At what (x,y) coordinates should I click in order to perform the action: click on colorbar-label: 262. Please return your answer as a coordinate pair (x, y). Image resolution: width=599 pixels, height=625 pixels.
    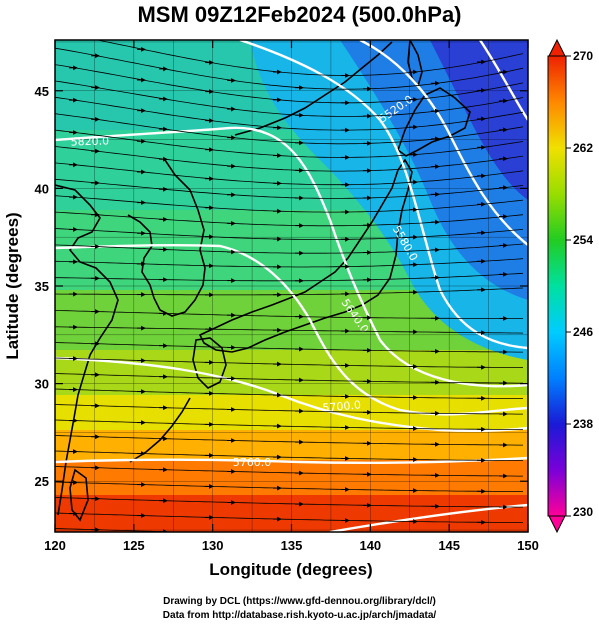
    Looking at the image, I should click on (583, 148).